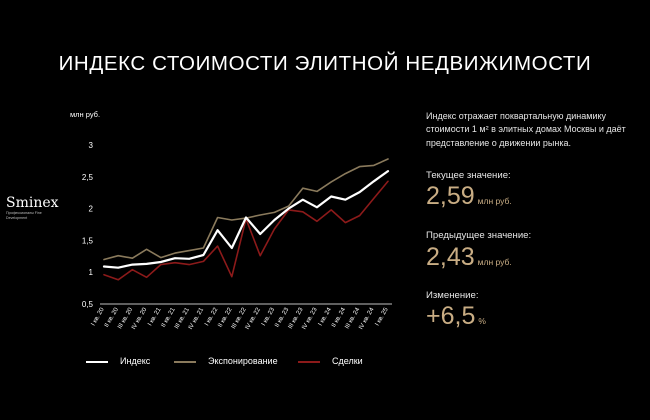 This screenshot has width=650, height=420. I want to click on deals-series-line, so click(246, 230).